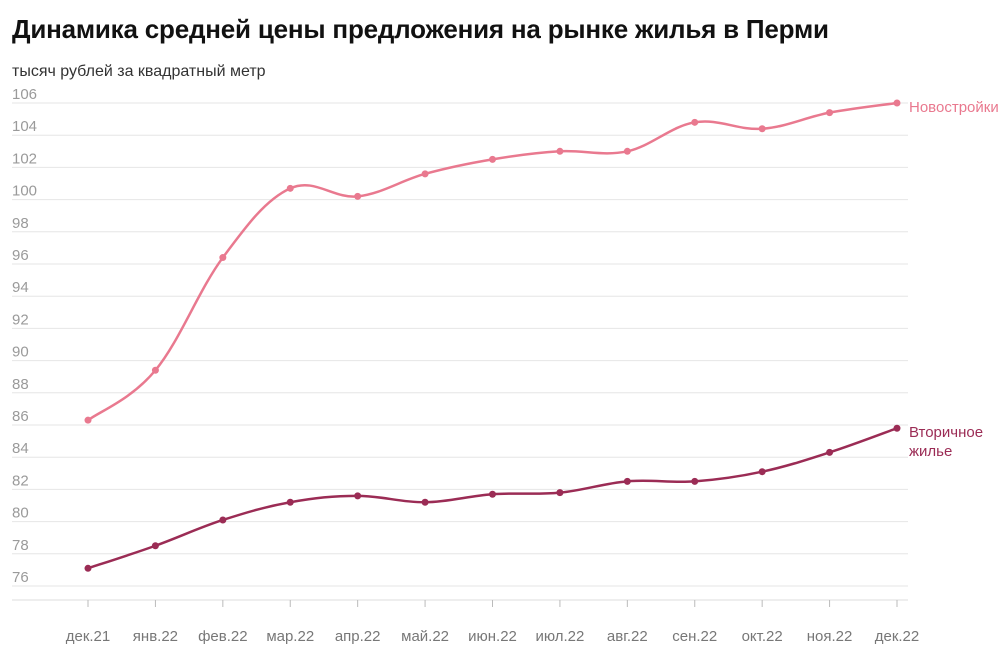  I want to click on y-tick-label: 104, so click(24, 126).